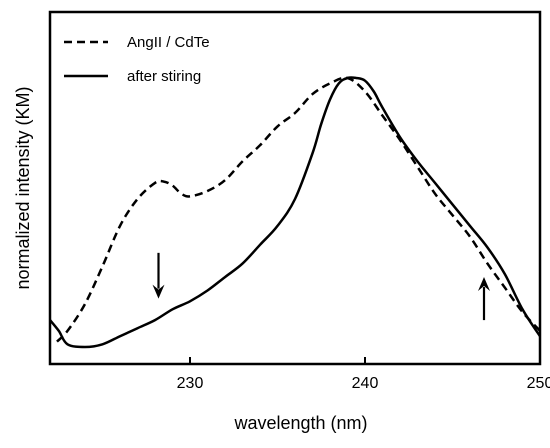 This screenshot has height=448, width=550. I want to click on legend: AngII / CdTe after stiring, so click(137, 59).